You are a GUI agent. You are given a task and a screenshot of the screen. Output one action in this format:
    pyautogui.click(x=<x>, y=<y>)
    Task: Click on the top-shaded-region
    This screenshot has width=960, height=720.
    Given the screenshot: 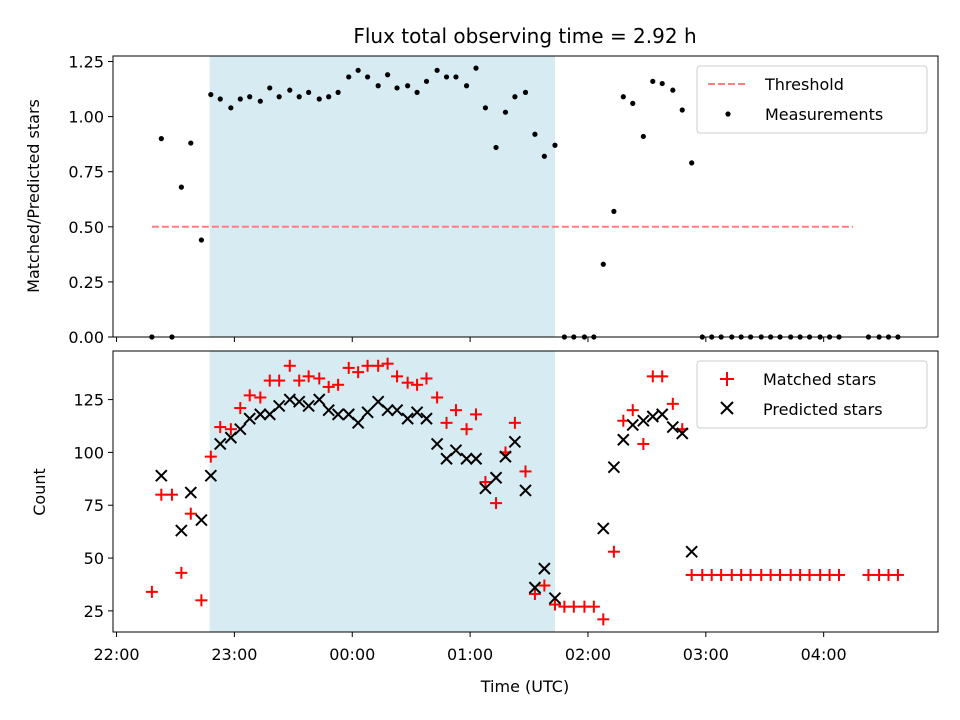 What is the action you would take?
    pyautogui.click(x=382, y=196)
    